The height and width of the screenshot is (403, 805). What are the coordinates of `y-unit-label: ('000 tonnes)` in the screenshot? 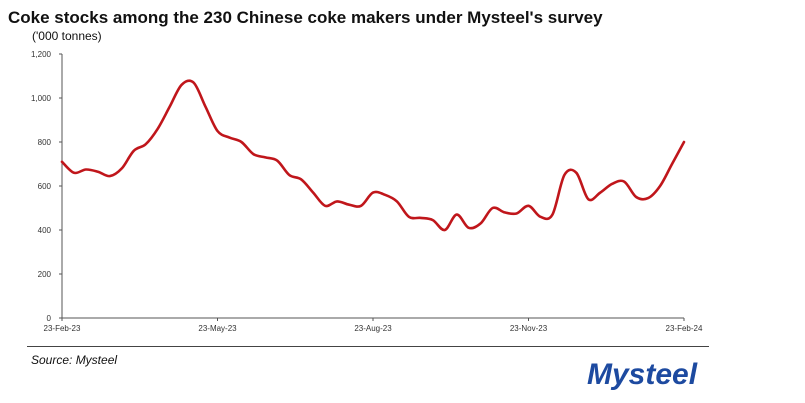 It's located at (67, 36).